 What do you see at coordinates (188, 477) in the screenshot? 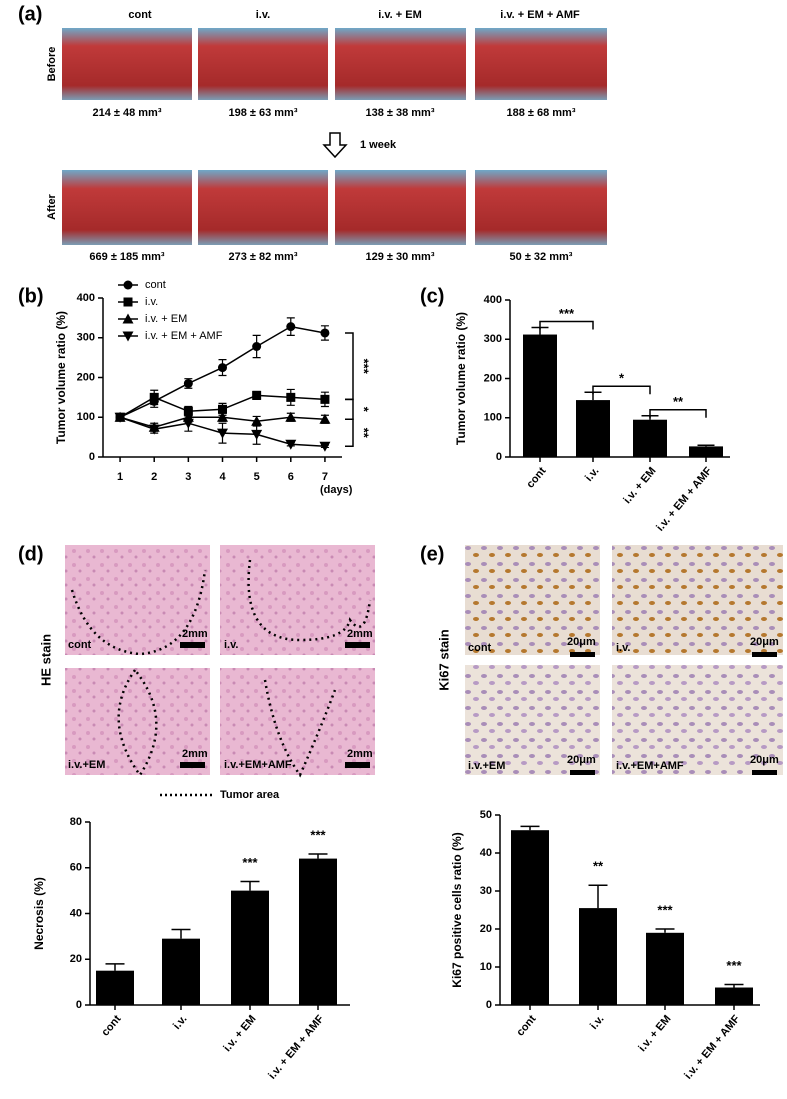
I see `x-tick-label: 3` at bounding box center [188, 477].